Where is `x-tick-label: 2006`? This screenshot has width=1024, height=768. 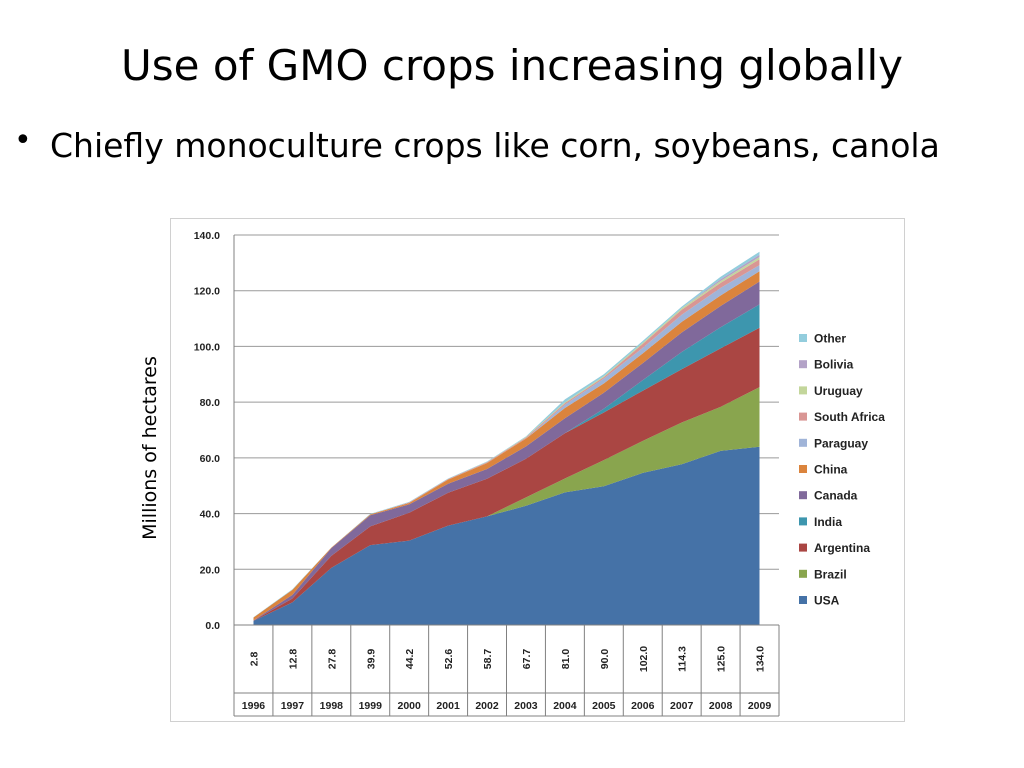 x-tick-label: 2006 is located at coordinates (643, 706).